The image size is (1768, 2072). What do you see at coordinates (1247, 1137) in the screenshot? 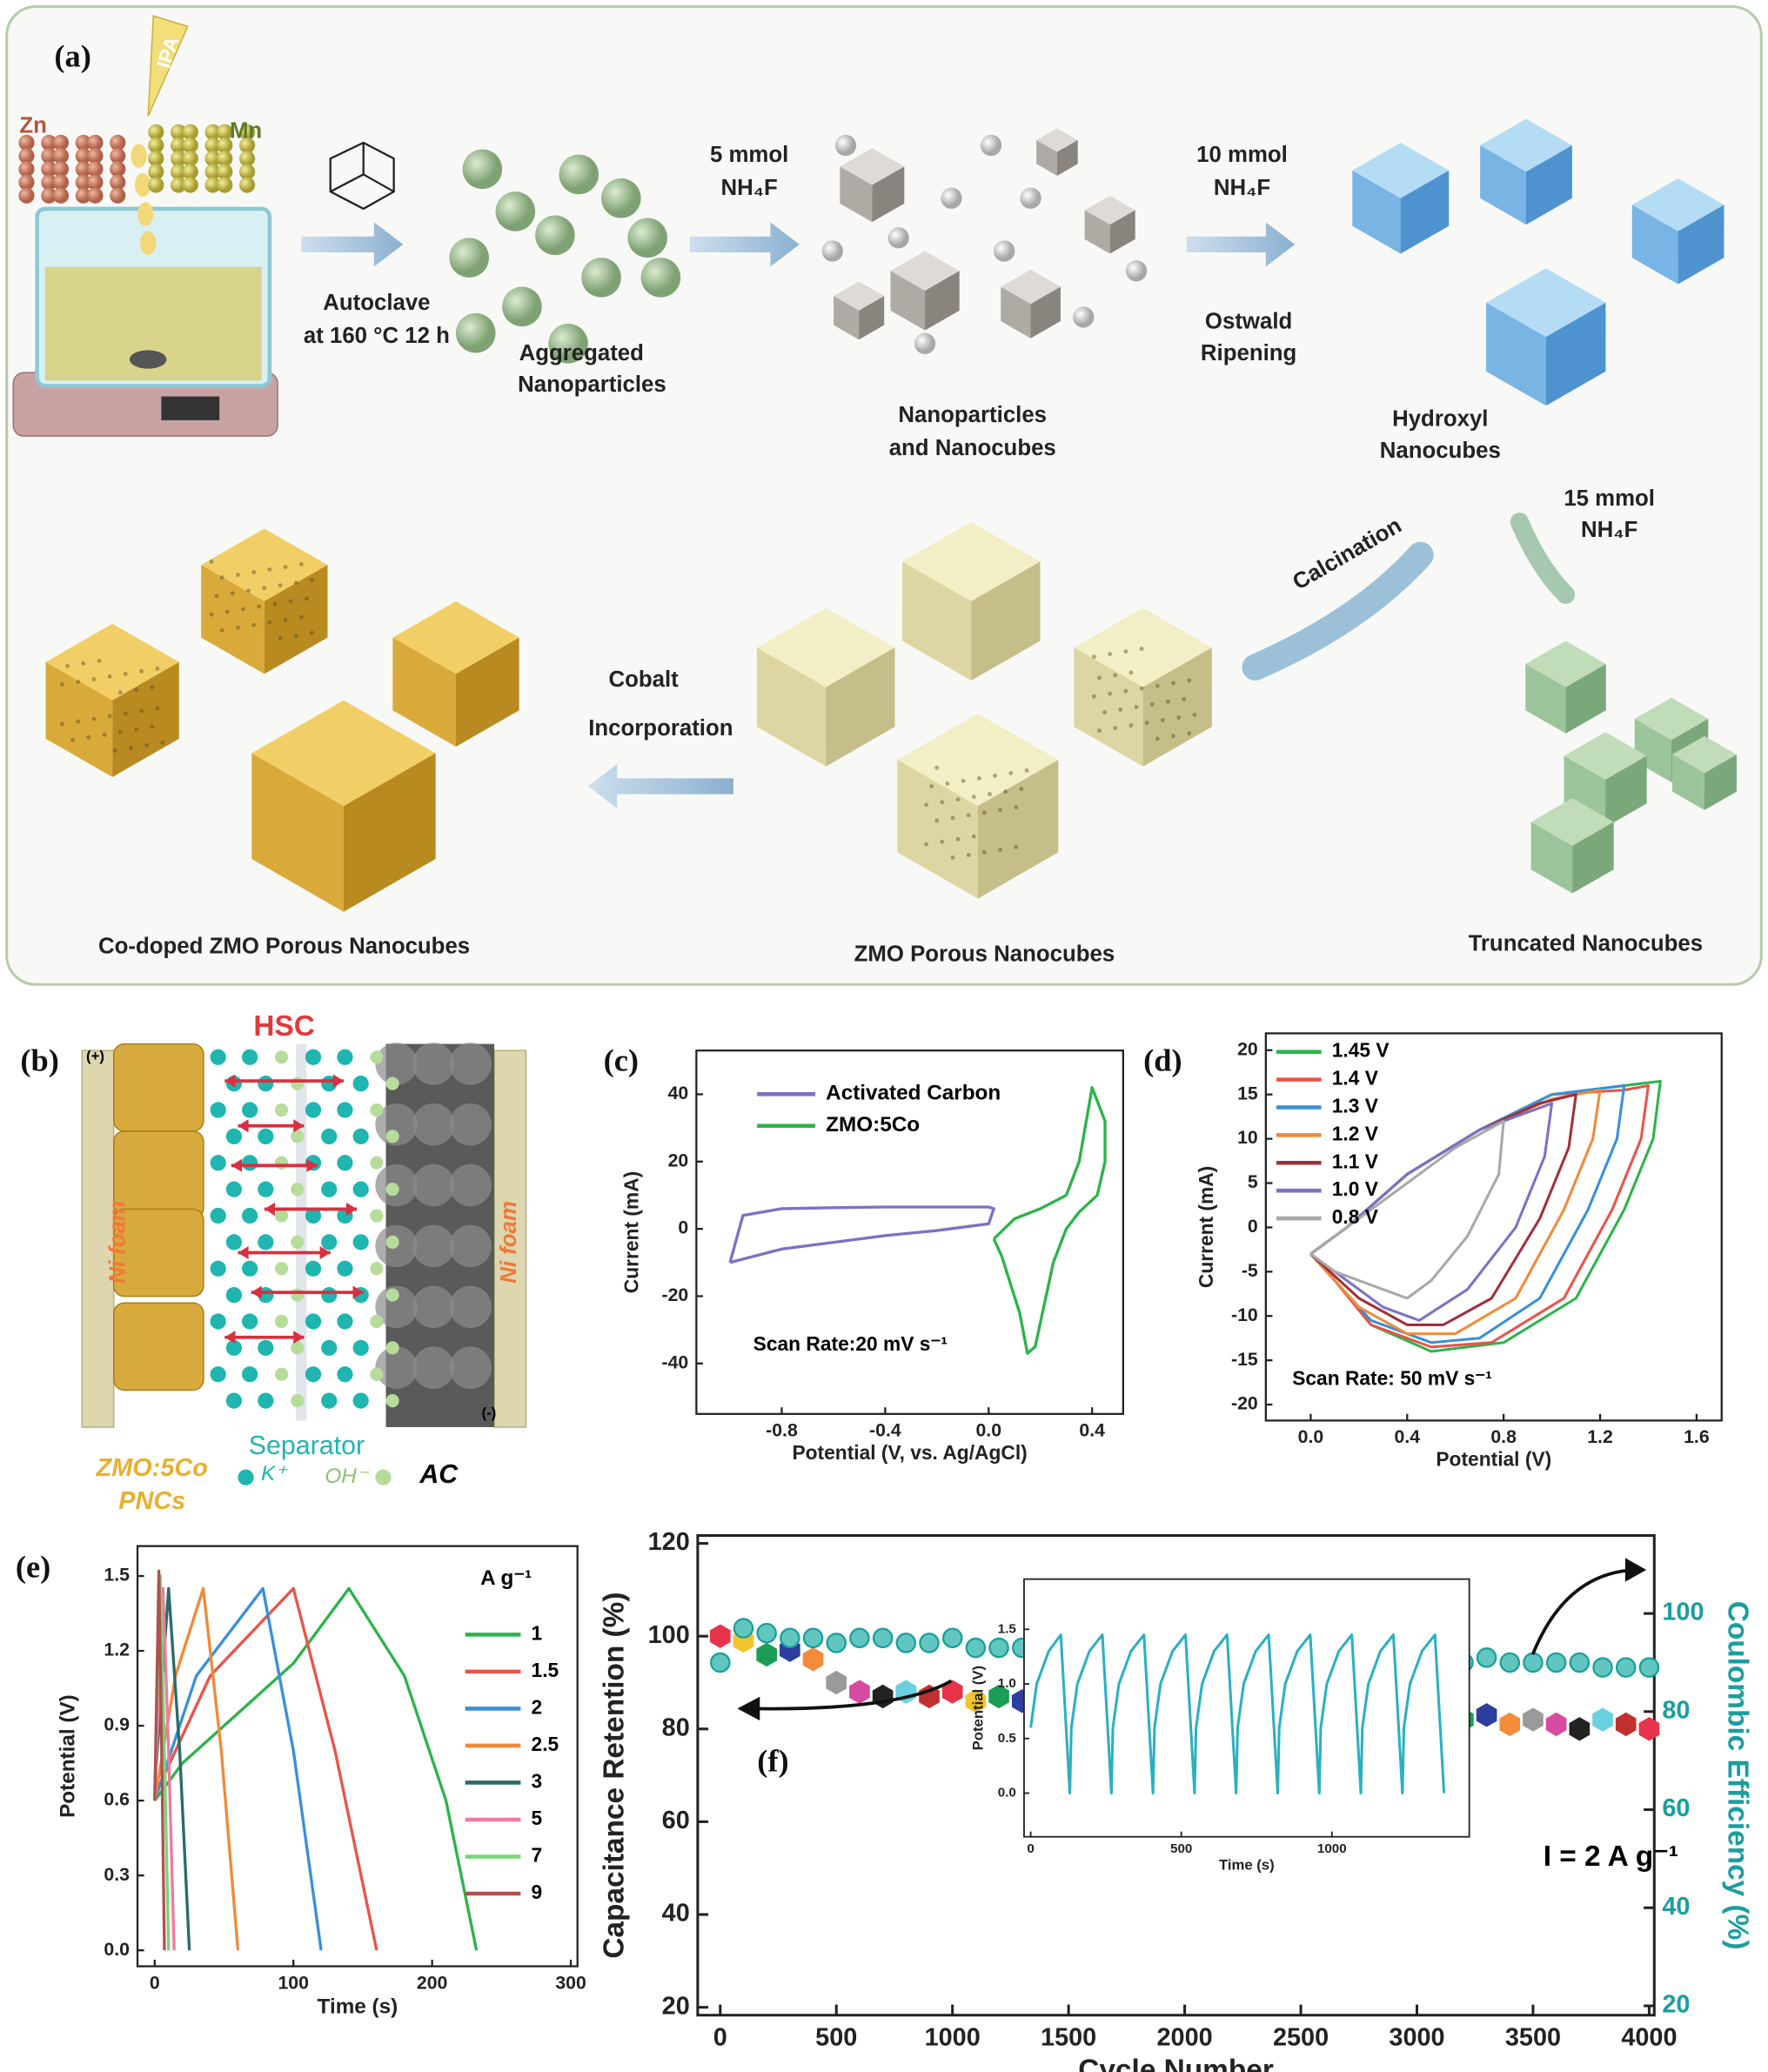
I see `y-tick-label: 10` at bounding box center [1247, 1137].